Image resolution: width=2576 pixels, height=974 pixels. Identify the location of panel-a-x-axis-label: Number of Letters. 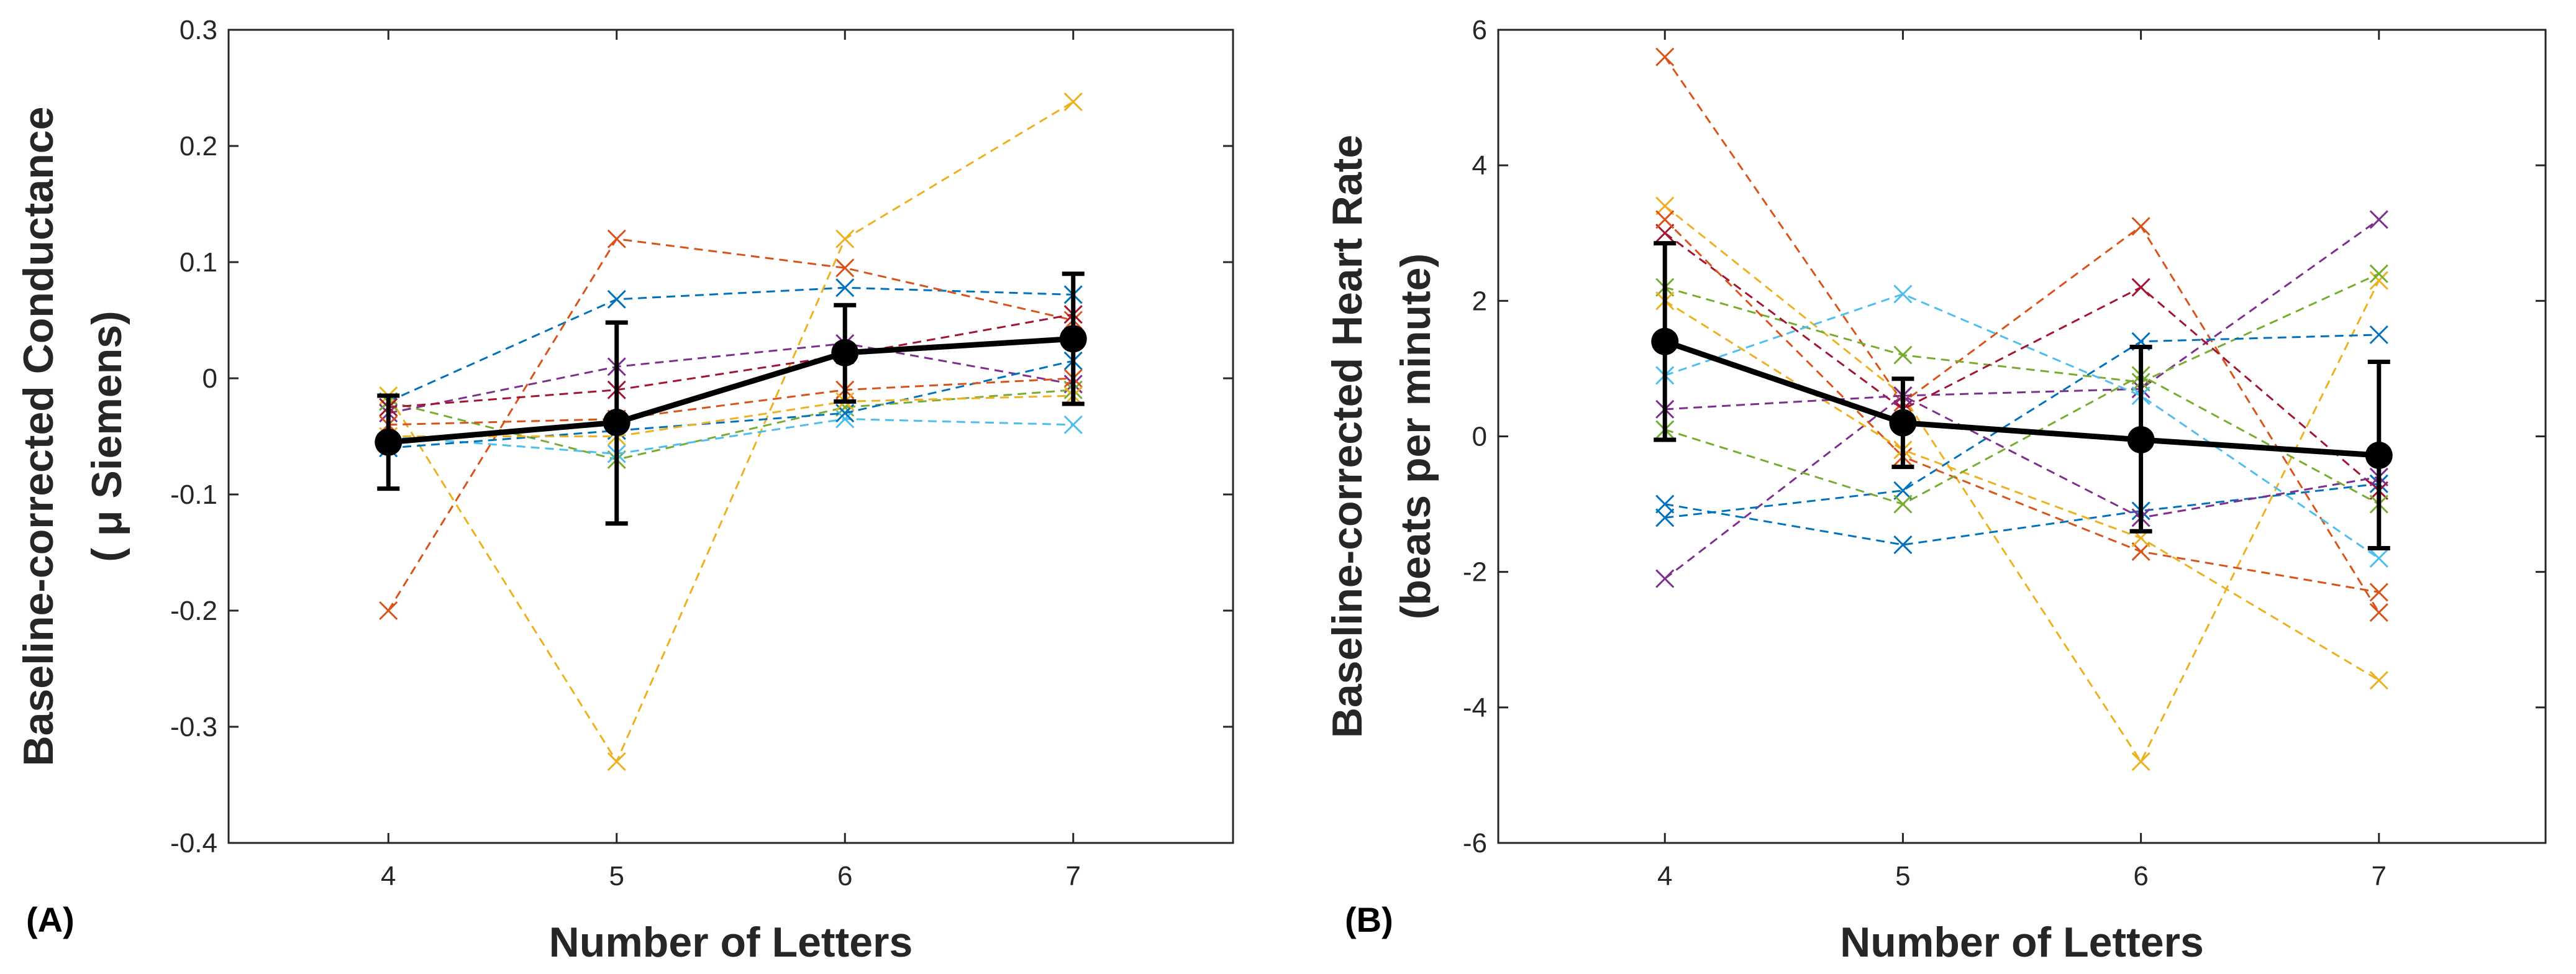
(731, 942).